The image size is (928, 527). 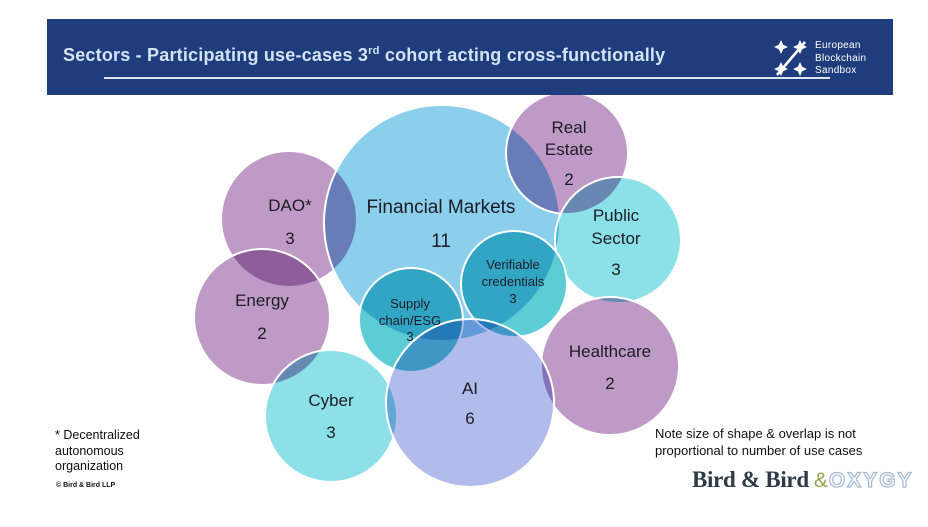 I want to click on brand-ampersand: &, so click(x=820, y=480).